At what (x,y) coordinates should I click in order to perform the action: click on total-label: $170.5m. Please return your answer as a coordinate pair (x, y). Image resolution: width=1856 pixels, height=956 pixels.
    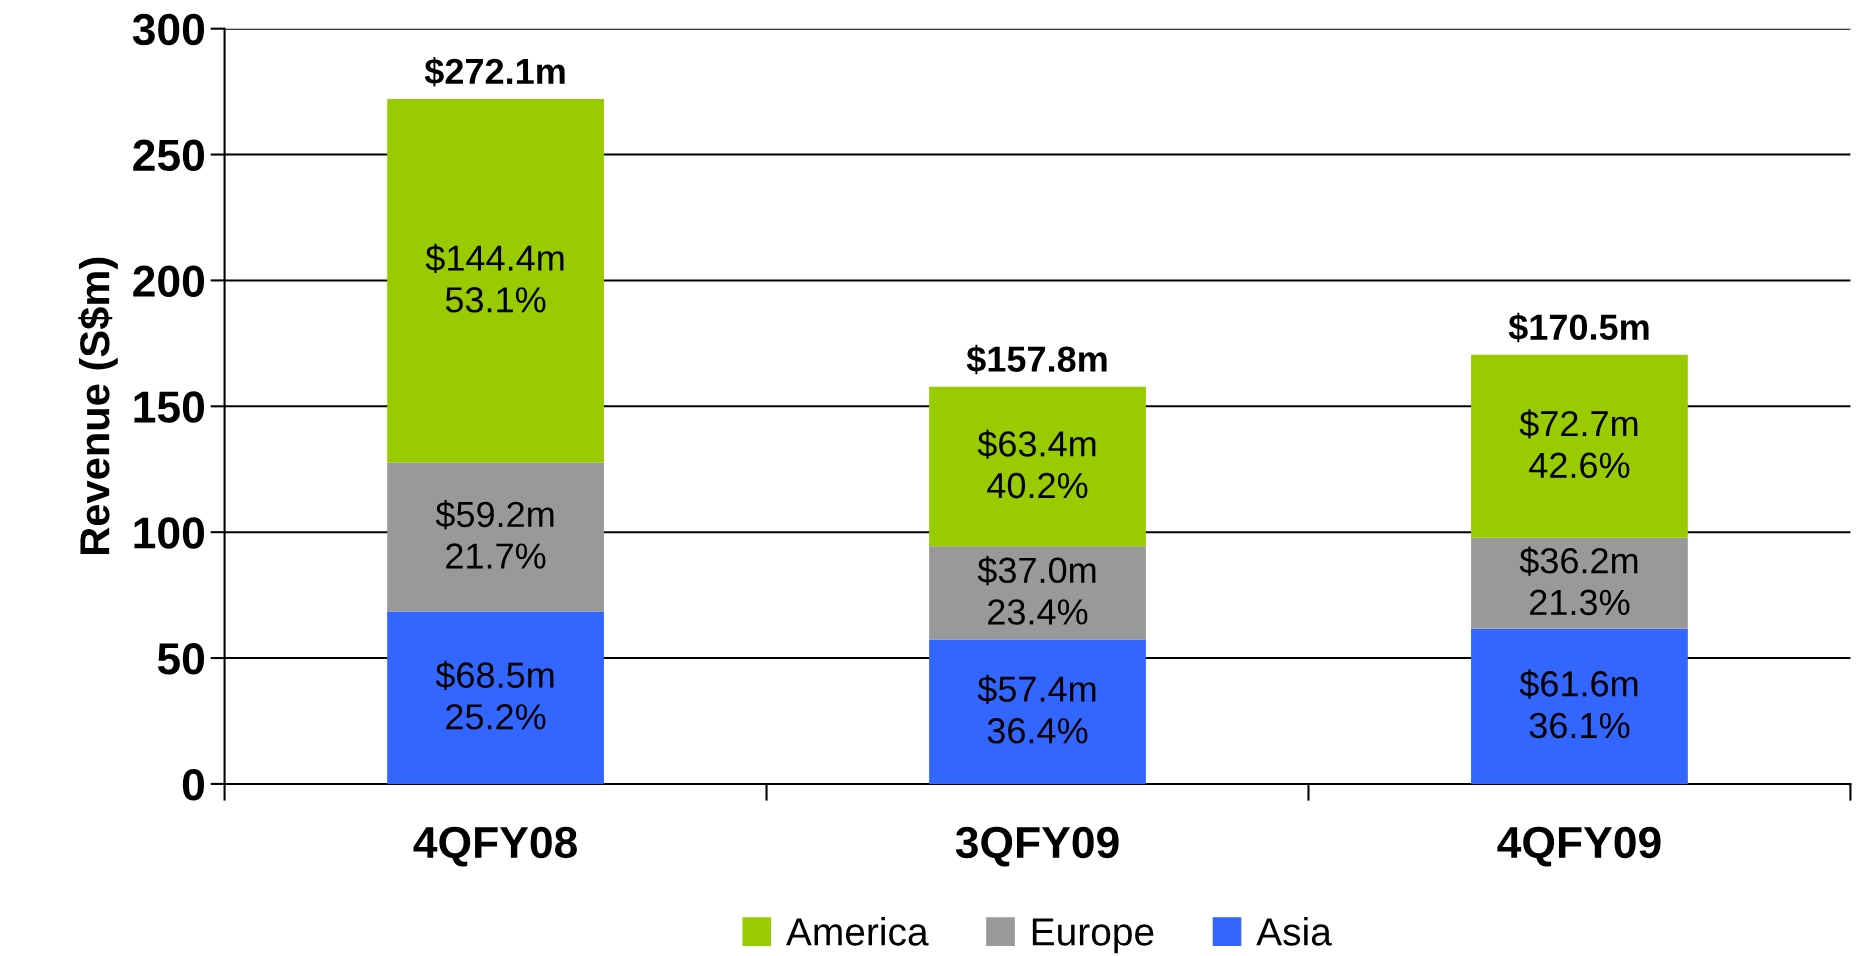
    Looking at the image, I should click on (1578, 327).